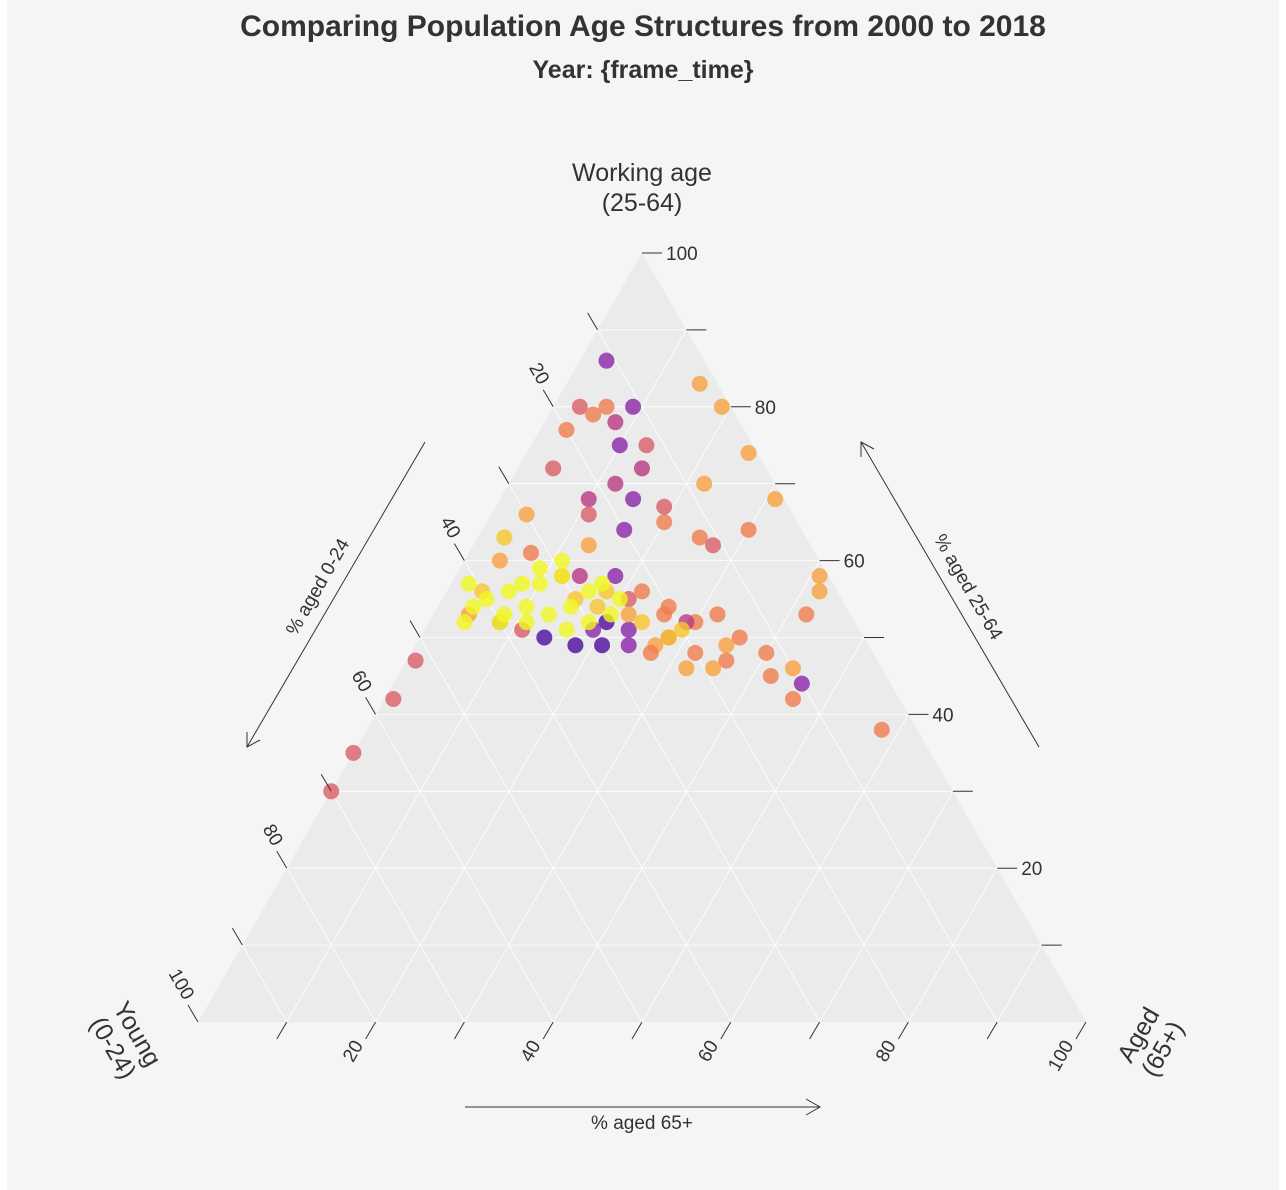  What do you see at coordinates (1031, 869) in the screenshot?
I see `tick-label-working: 20` at bounding box center [1031, 869].